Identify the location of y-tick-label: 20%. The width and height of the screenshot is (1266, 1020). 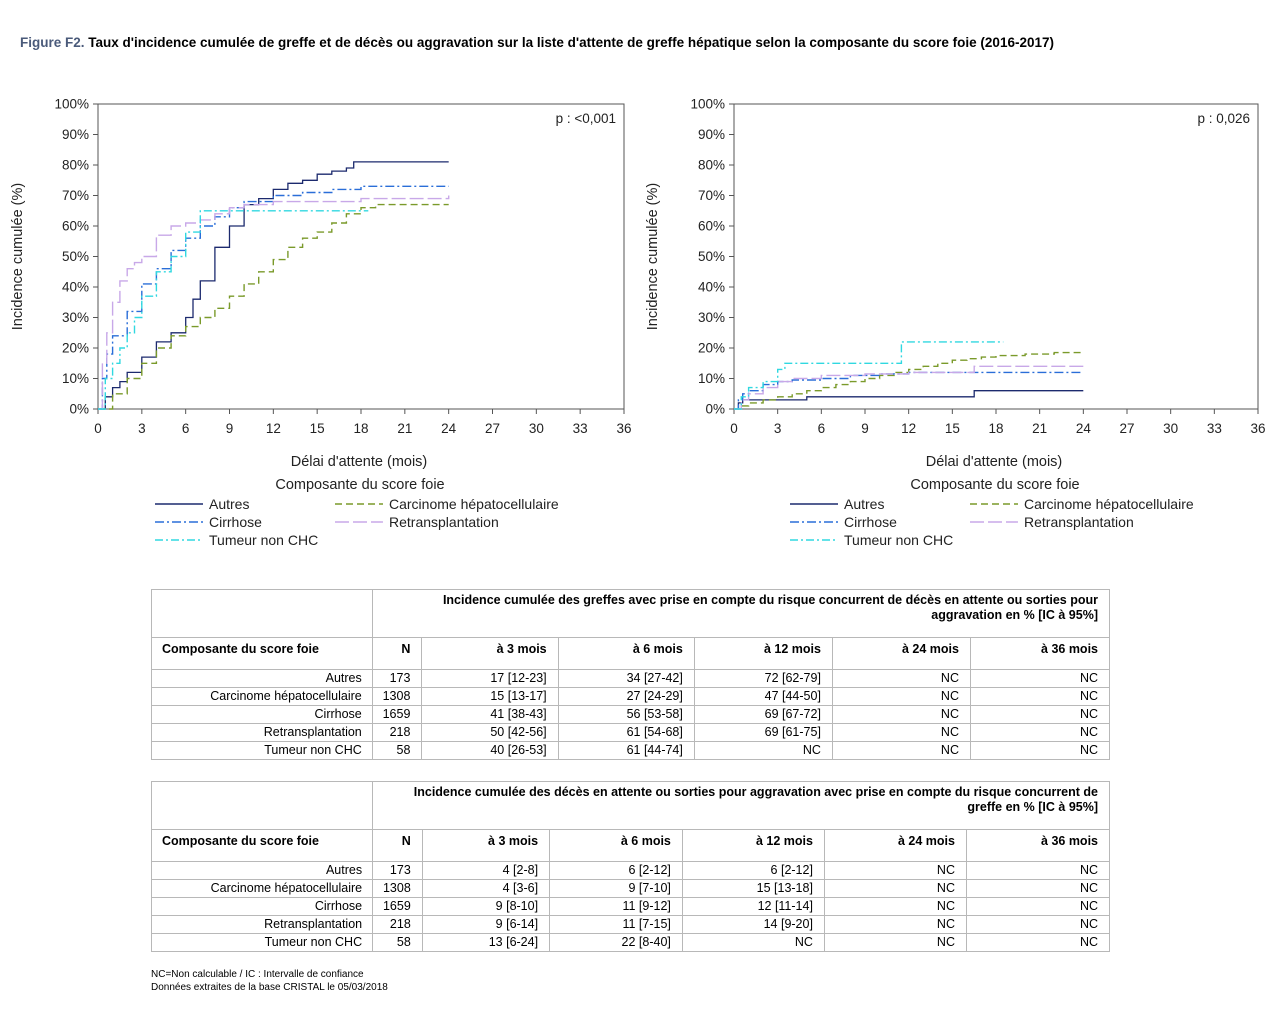
(75, 348).